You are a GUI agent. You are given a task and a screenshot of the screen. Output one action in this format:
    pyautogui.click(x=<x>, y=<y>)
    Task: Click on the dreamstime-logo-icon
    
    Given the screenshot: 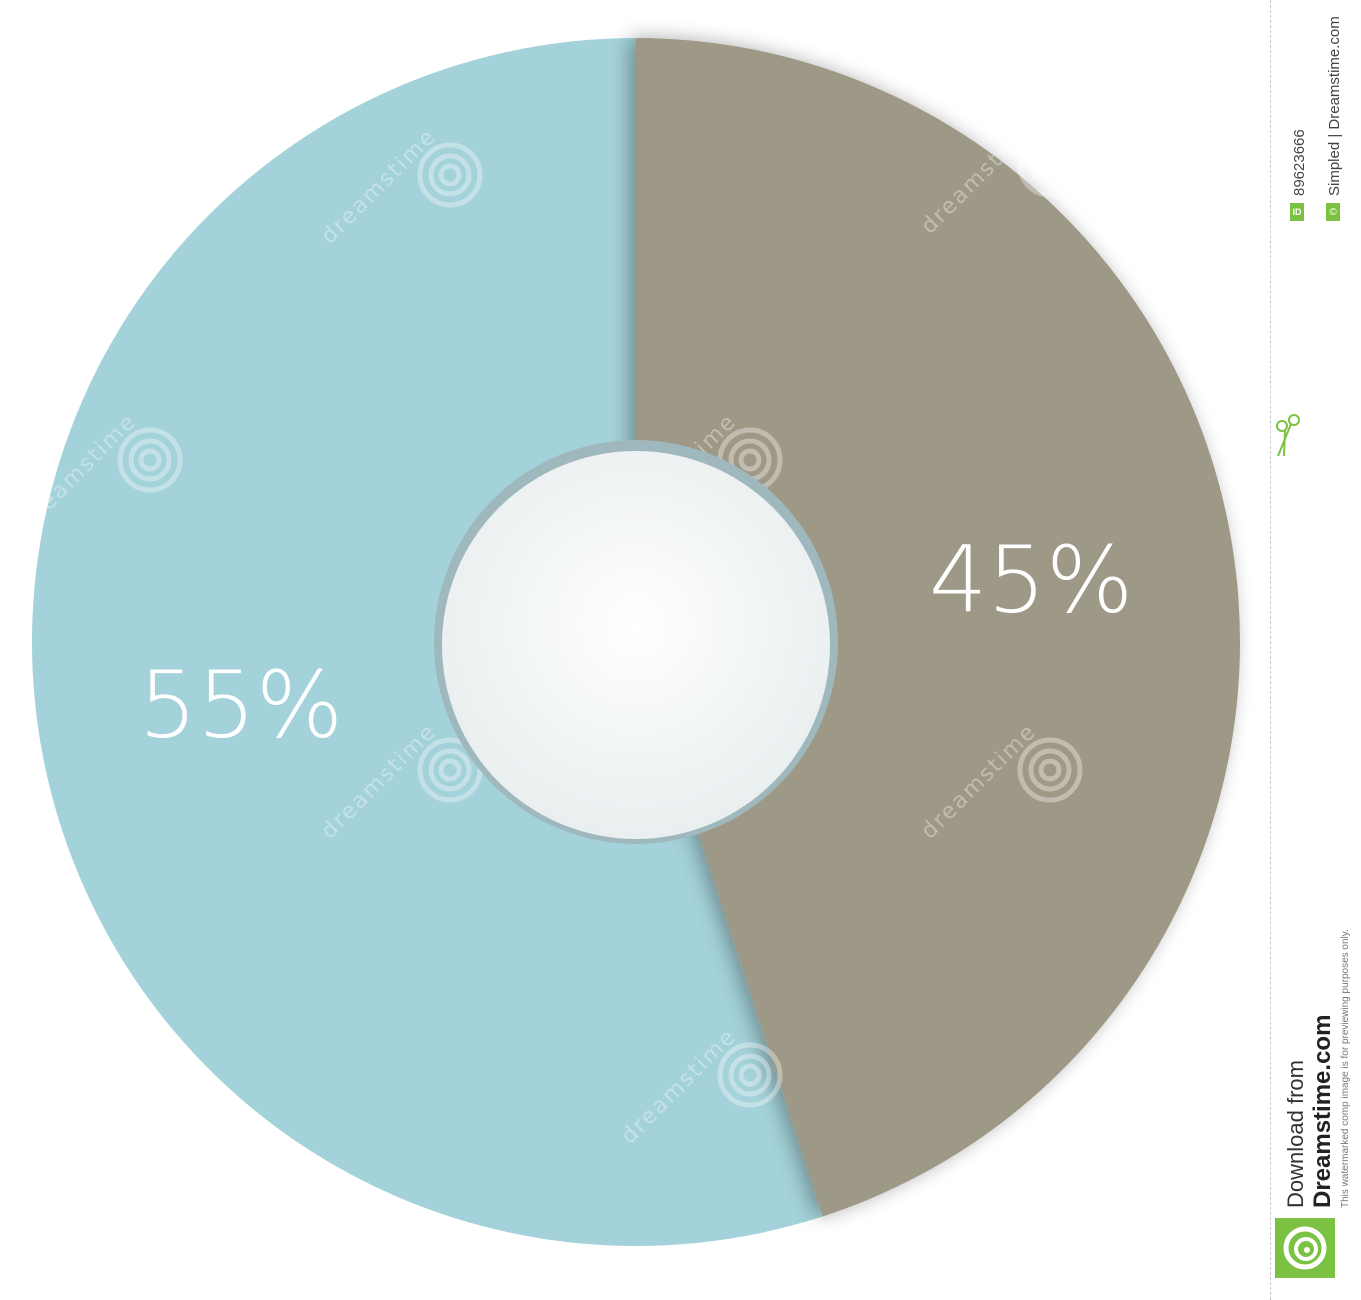 What is the action you would take?
    pyautogui.click(x=1305, y=1248)
    